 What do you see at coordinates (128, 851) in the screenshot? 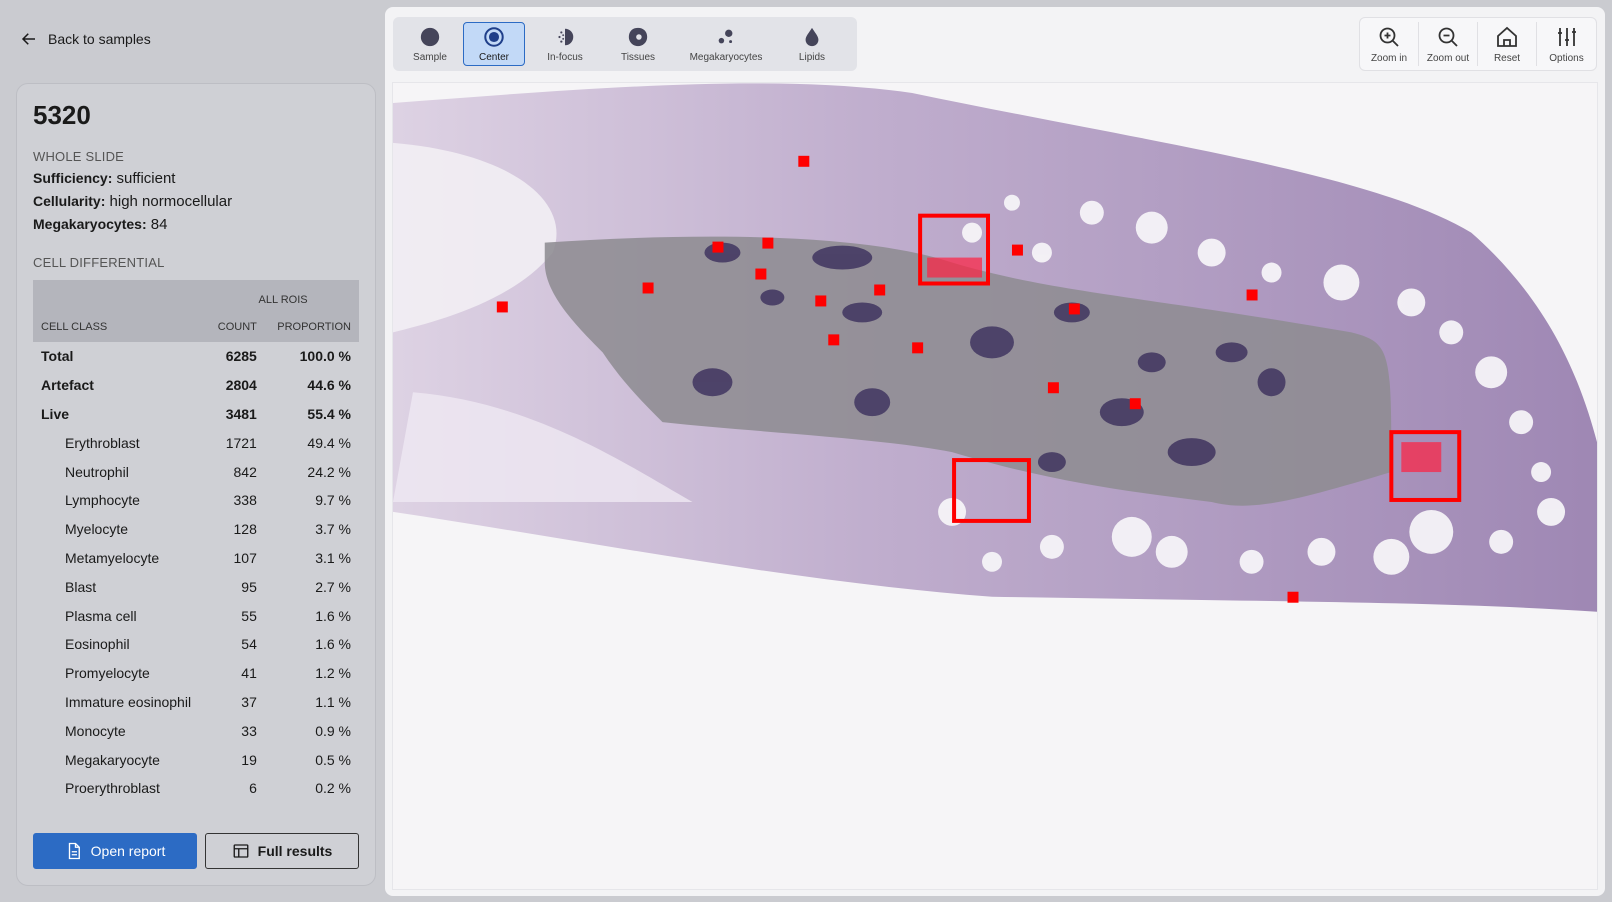
I see `open-report-label: Open report` at bounding box center [128, 851].